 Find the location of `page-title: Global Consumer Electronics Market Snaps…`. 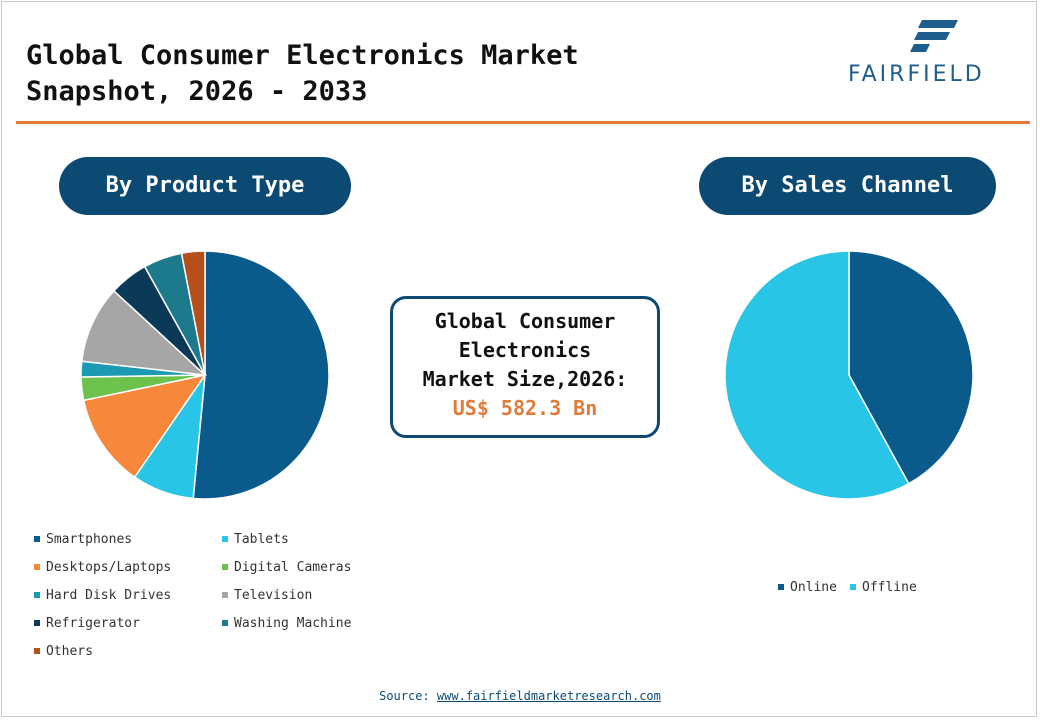

page-title: Global Consumer Electronics Market Snaps… is located at coordinates (302, 73).